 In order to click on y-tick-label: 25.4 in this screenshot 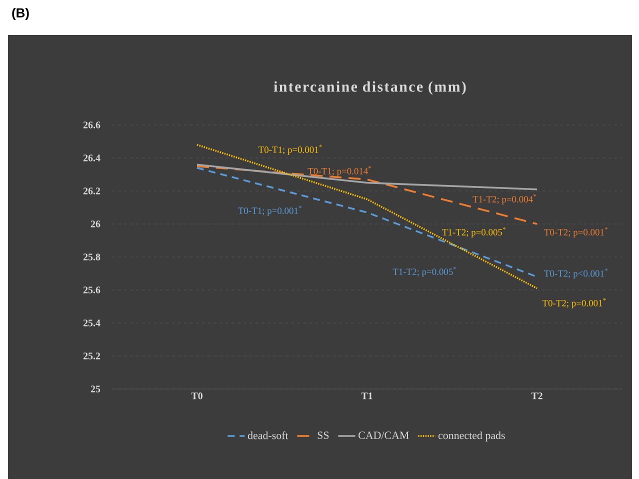, I will do `click(91, 323)`.